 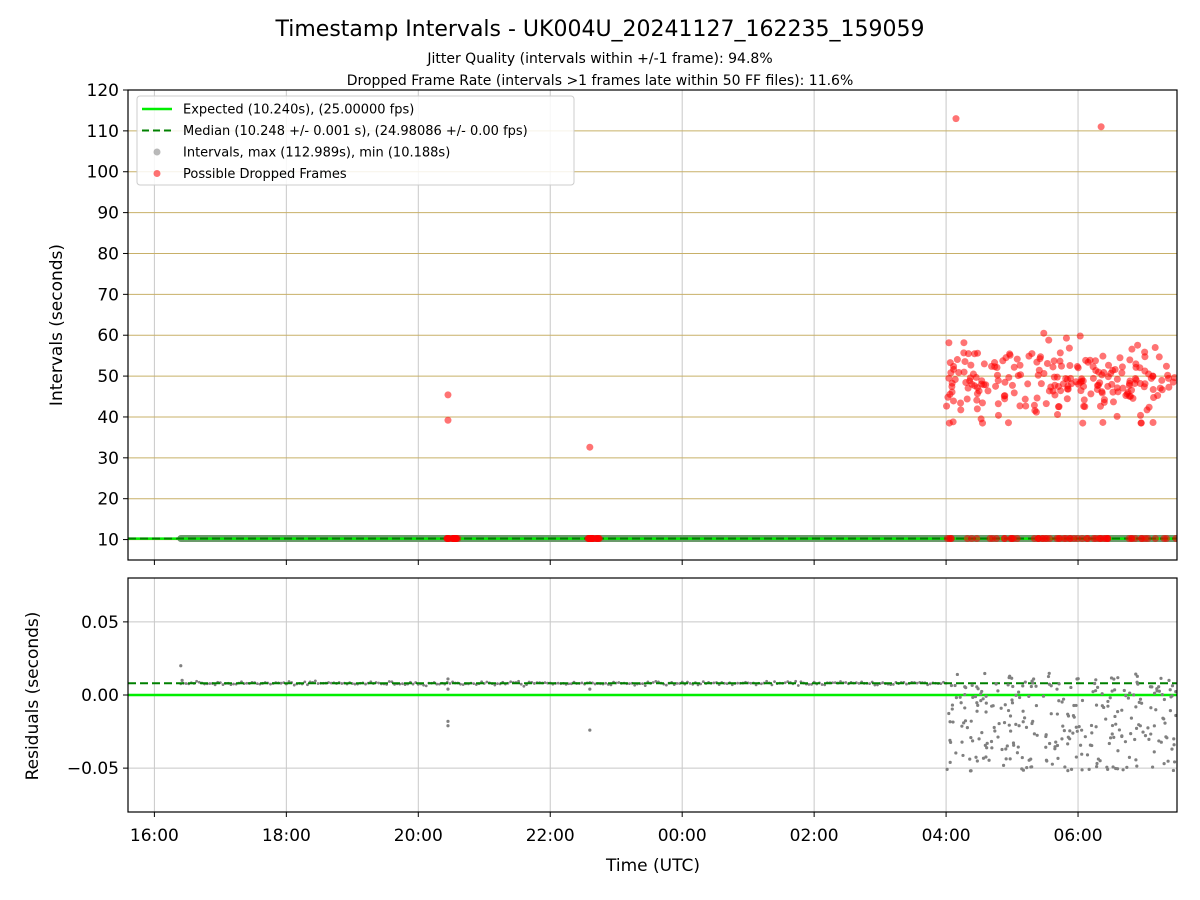 What do you see at coordinates (265, 174) in the screenshot?
I see `legend-entry-label: Possible Dropped Frames` at bounding box center [265, 174].